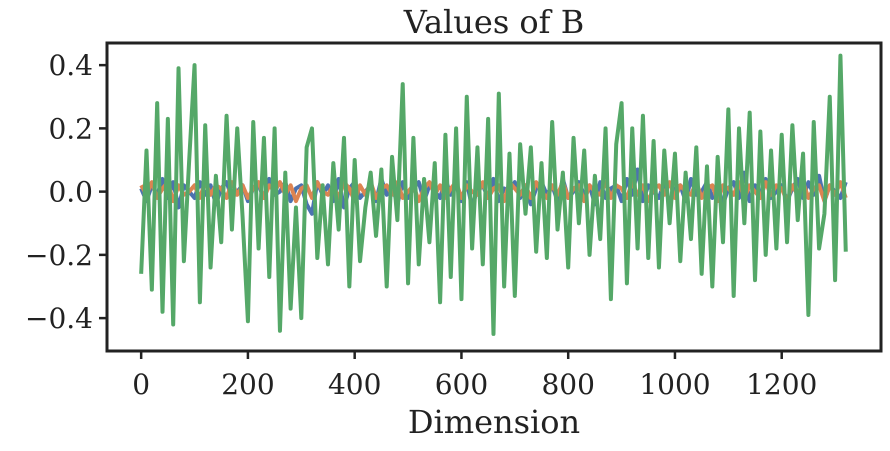 Image resolution: width=890 pixels, height=451 pixels. I want to click on data-line, so click(493, 192).